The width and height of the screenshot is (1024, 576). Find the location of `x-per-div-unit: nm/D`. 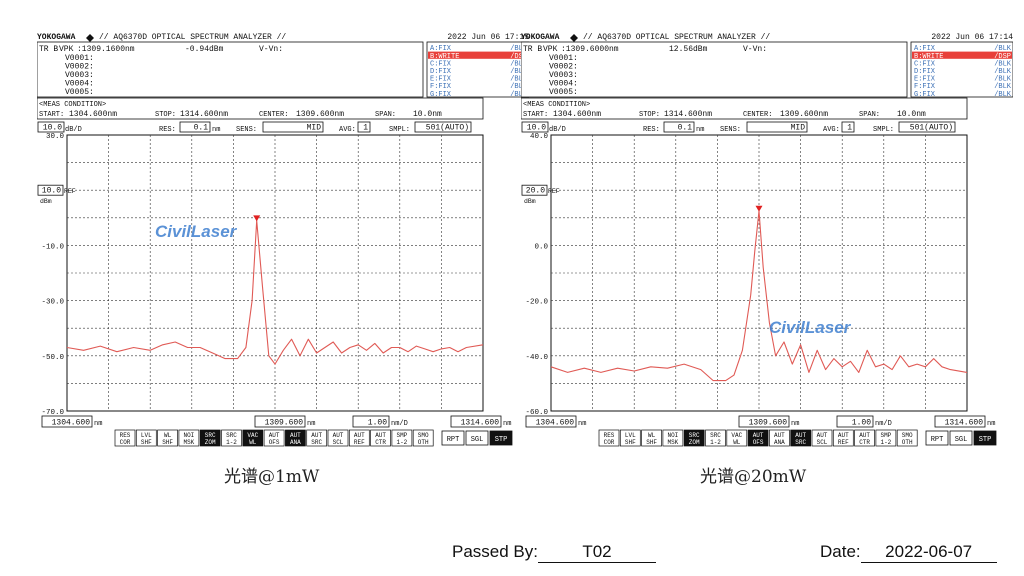

x-per-div-unit: nm/D is located at coordinates (883, 424).